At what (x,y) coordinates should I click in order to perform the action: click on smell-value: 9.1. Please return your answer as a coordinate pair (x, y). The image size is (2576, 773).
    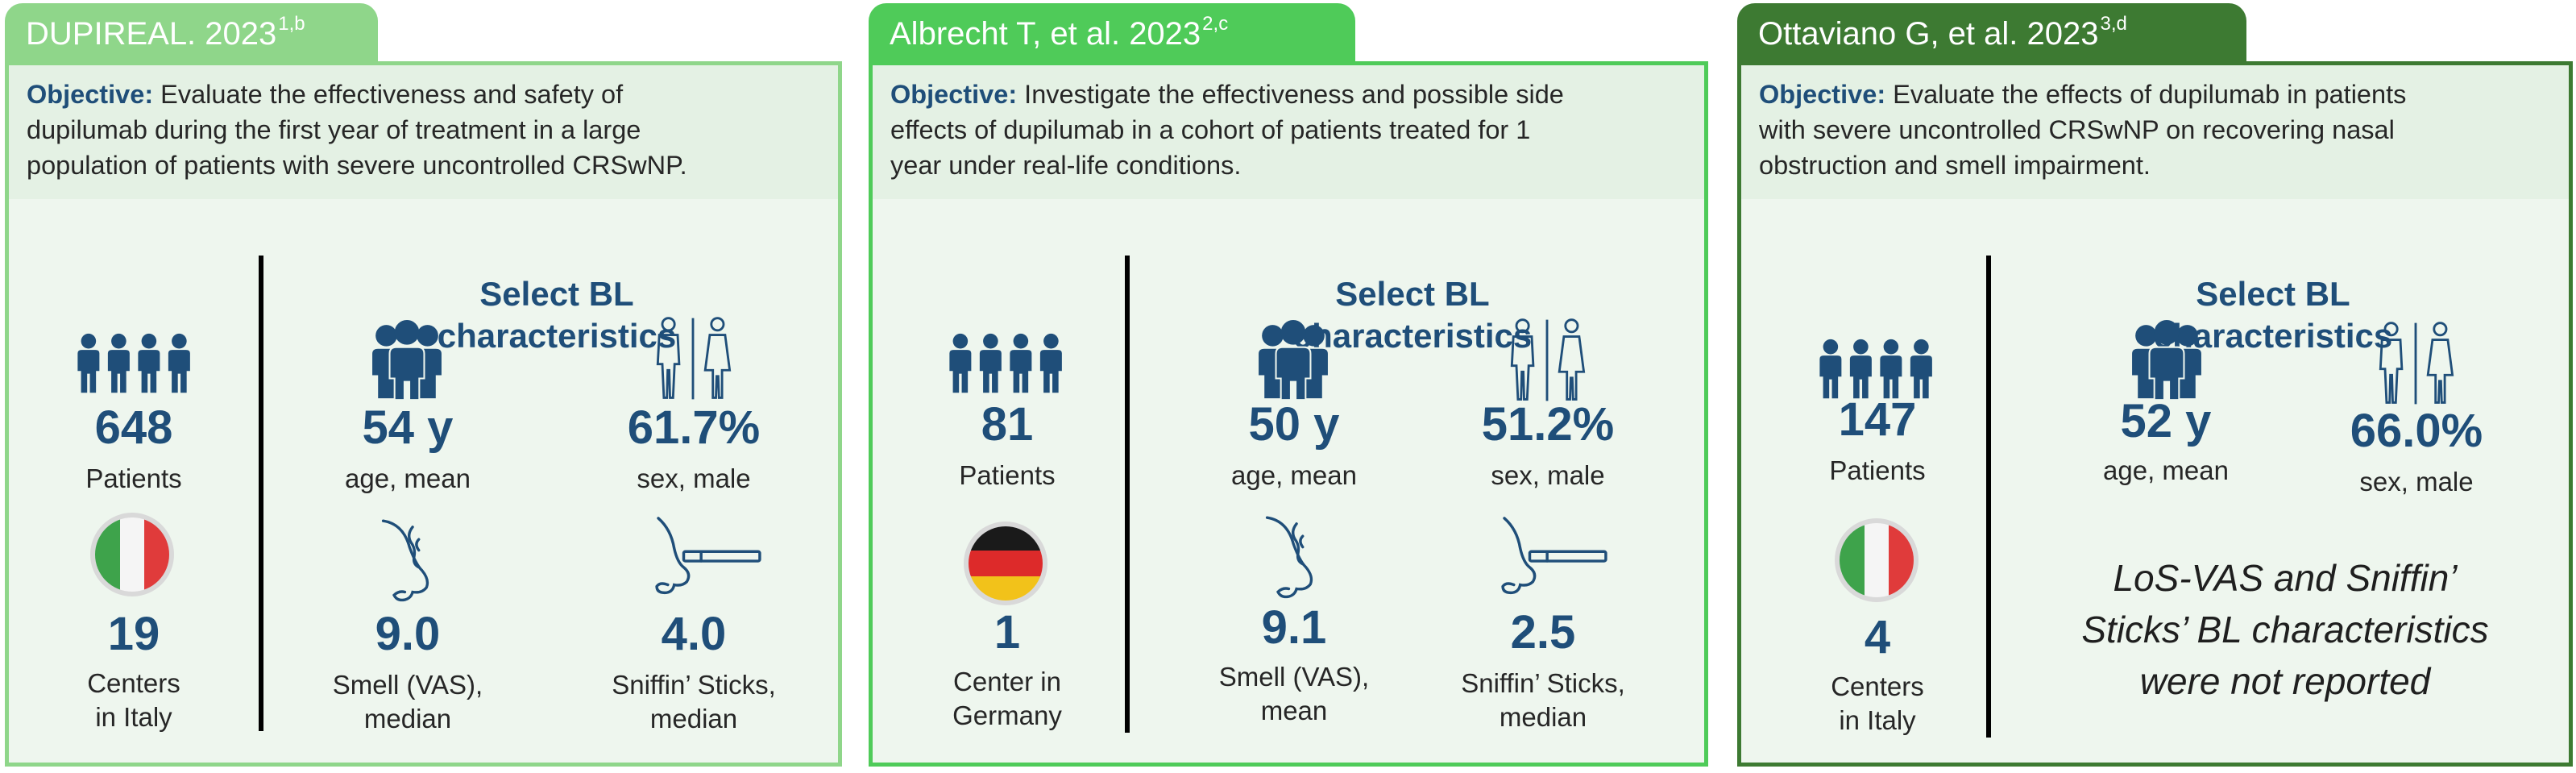
    Looking at the image, I should click on (1294, 627).